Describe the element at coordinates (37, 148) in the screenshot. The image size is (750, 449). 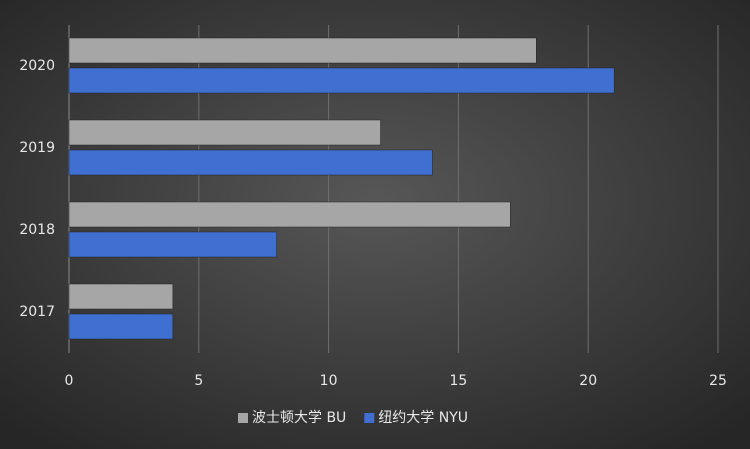
I see `y-tick-label: 2019` at that location.